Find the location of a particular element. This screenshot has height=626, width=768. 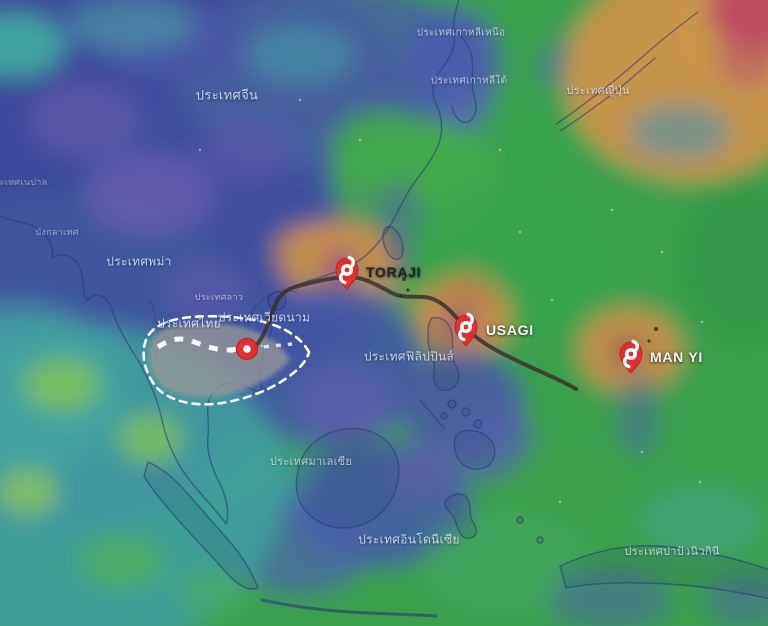

storm-track-line is located at coordinates (413, 332).